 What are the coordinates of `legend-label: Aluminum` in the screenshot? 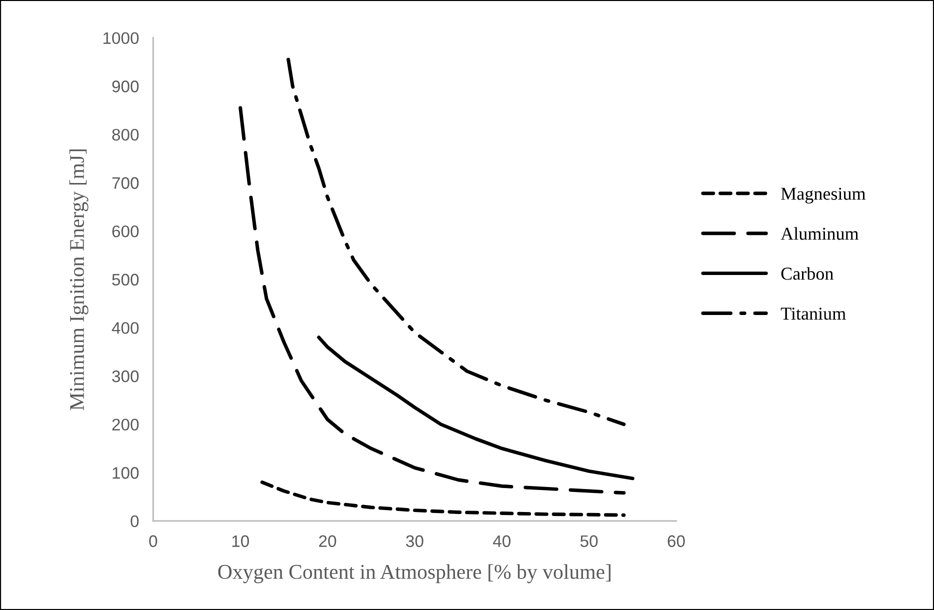 It's located at (819, 233).